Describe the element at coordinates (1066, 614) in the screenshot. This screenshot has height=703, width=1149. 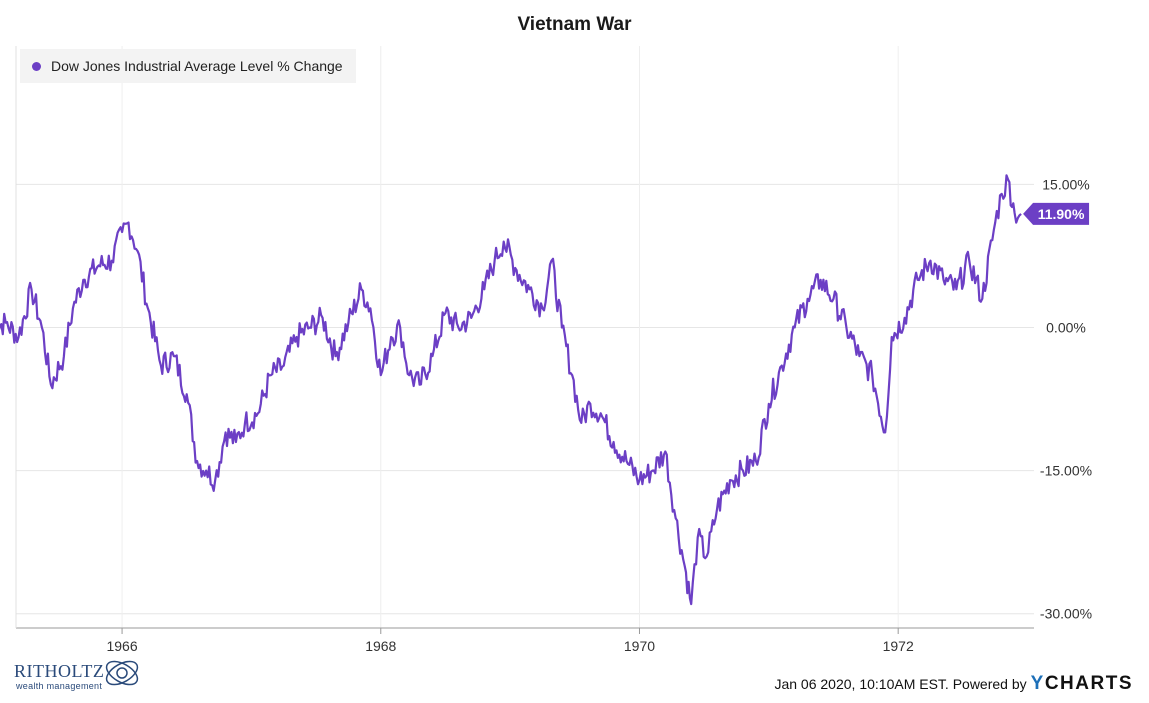
I see `y-tick-label: -30.00%` at that location.